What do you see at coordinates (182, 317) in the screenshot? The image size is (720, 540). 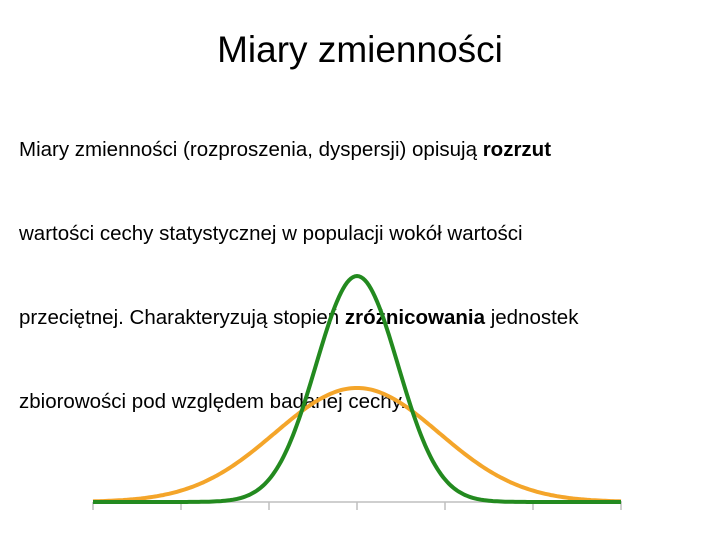 I see `text: przeciętnej. Charakteryzują stopień` at bounding box center [182, 317].